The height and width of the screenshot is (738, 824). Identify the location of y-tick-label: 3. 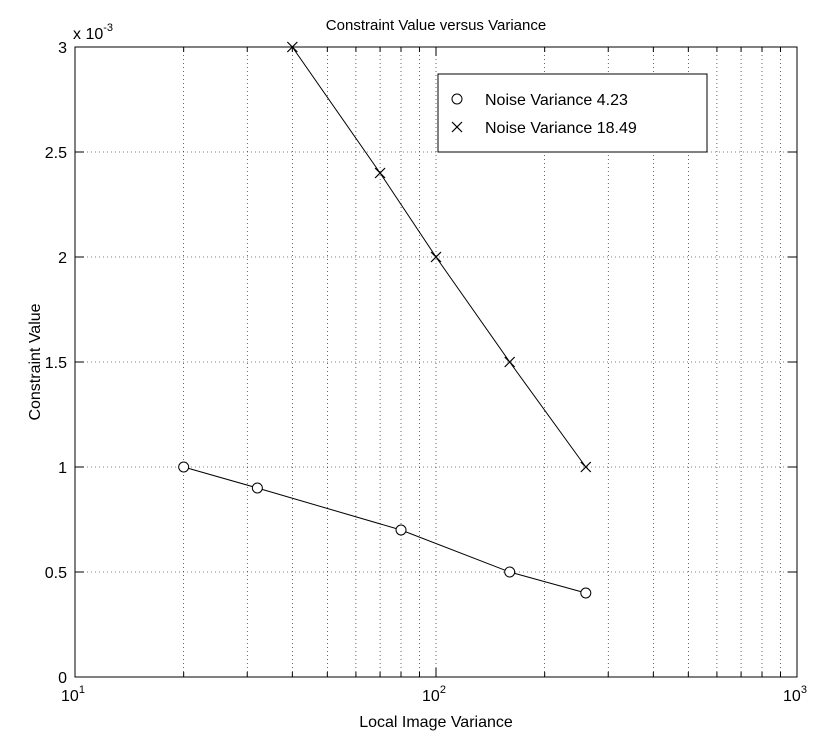
(62, 48).